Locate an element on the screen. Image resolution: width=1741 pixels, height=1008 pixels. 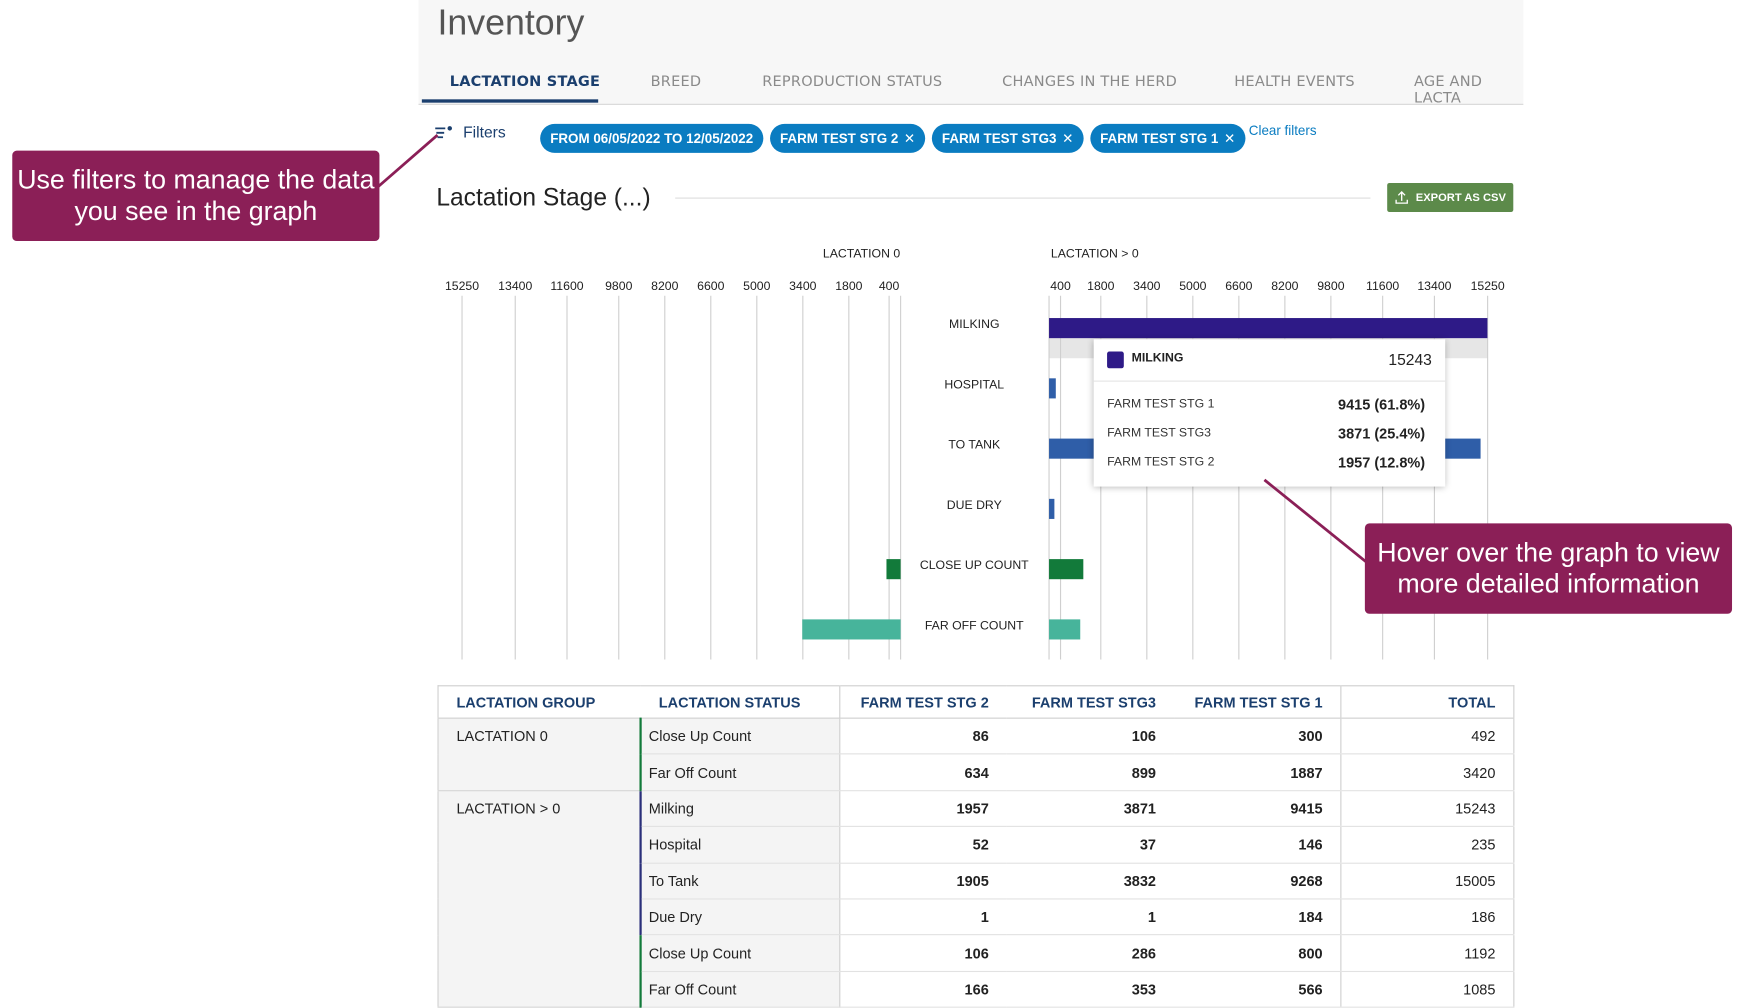
value-cell: 166 is located at coordinates (923, 989).